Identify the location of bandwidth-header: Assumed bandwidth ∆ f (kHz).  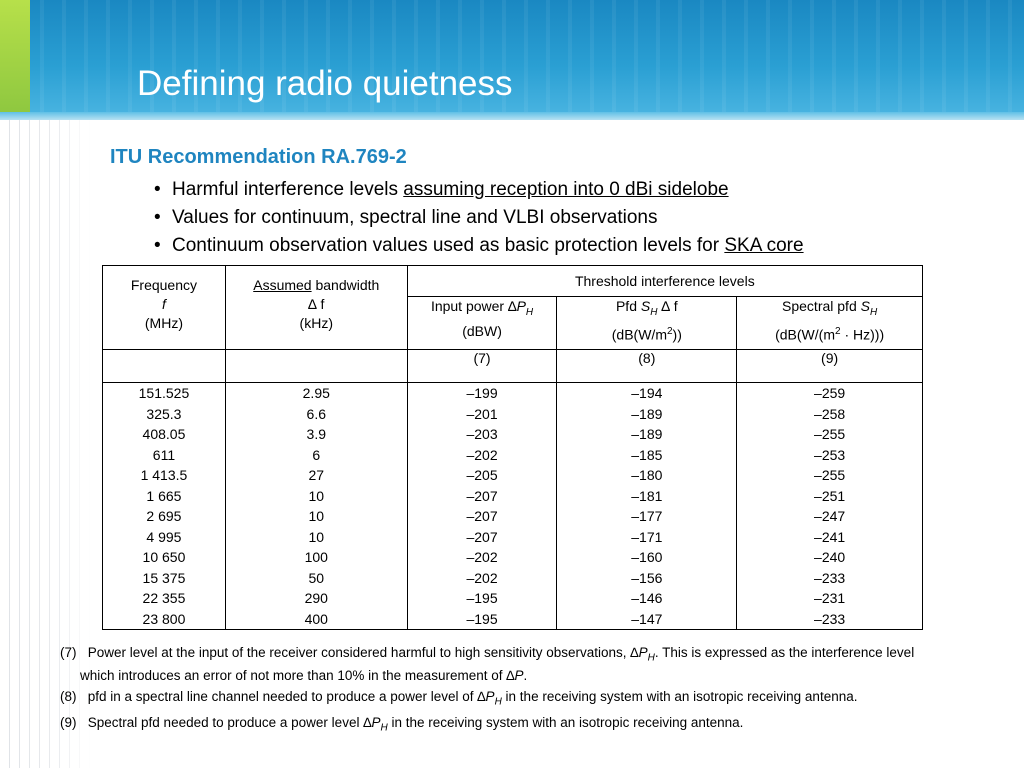
(316, 307).